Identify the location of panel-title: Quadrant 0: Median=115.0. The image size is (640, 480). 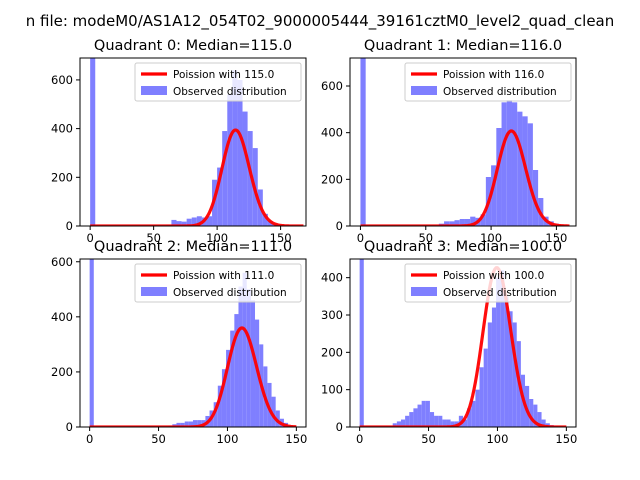
(193, 46).